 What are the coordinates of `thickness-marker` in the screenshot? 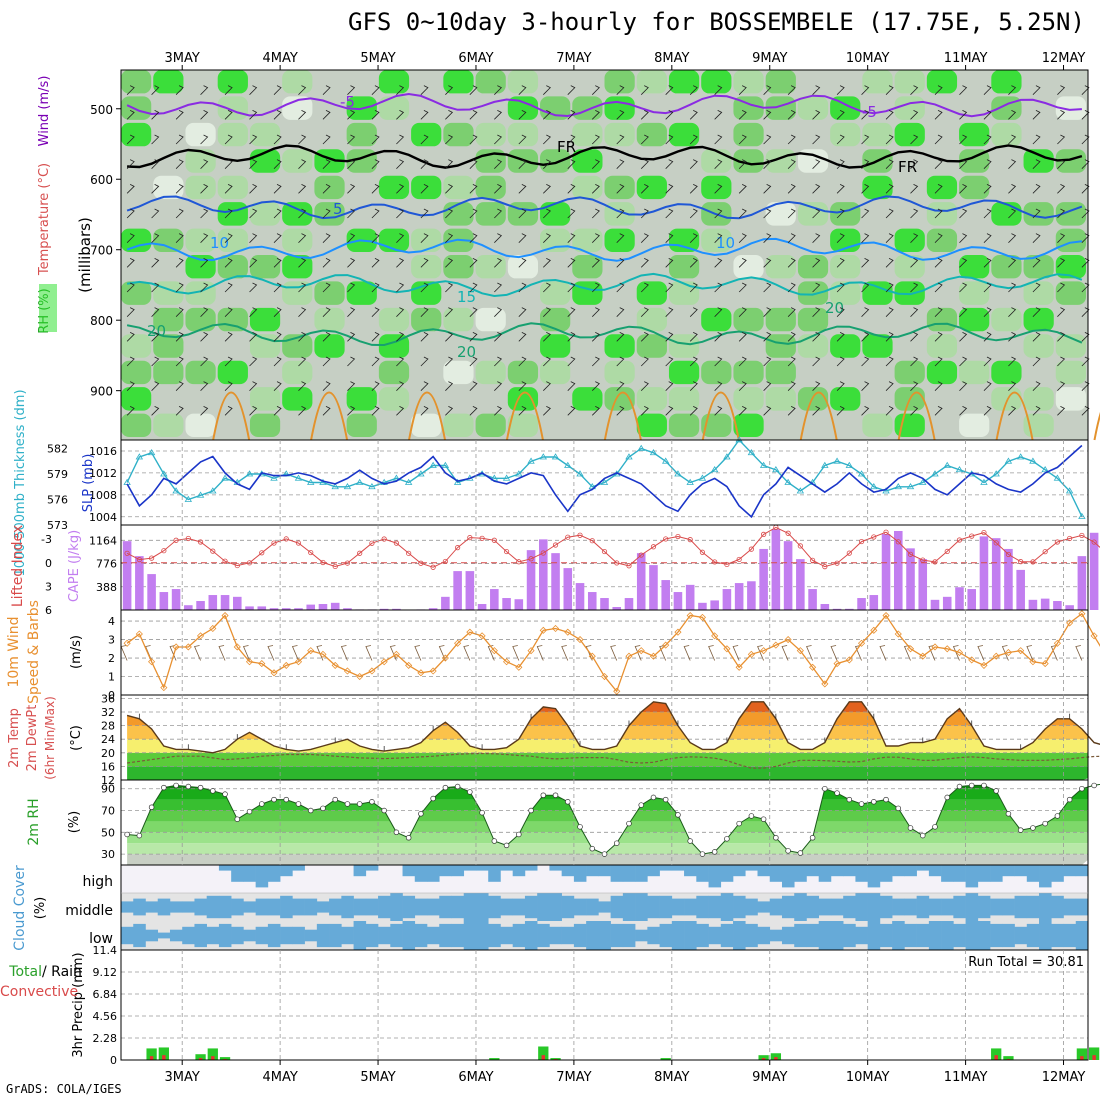 It's located at (274, 477).